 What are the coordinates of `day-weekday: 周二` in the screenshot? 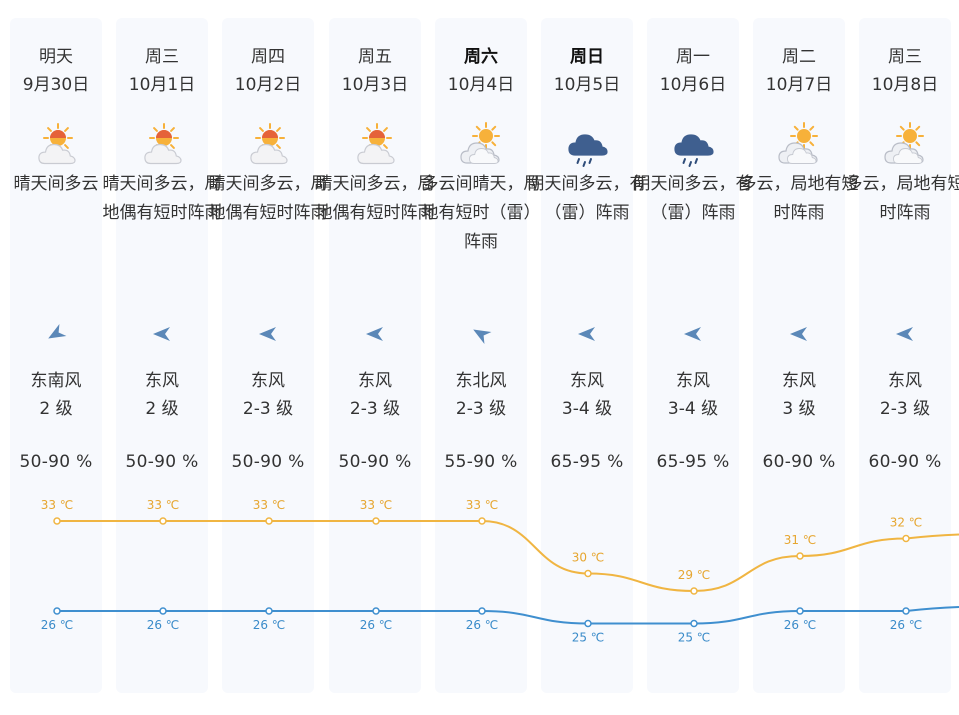 It's located at (799, 57).